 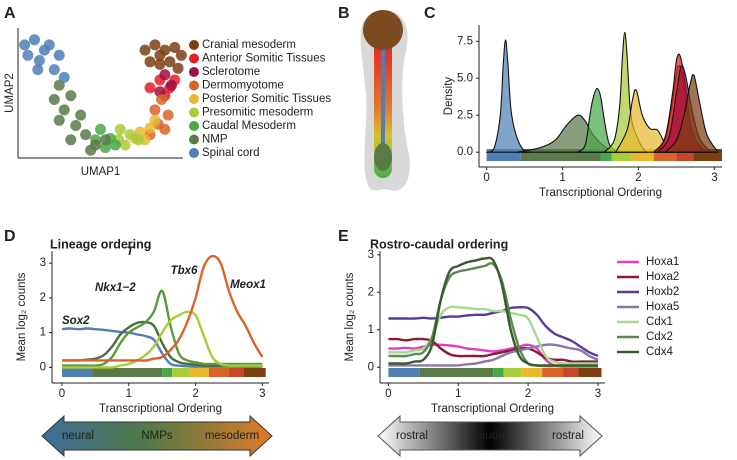 I want to click on y-tick-label: 7.5, so click(x=465, y=41).